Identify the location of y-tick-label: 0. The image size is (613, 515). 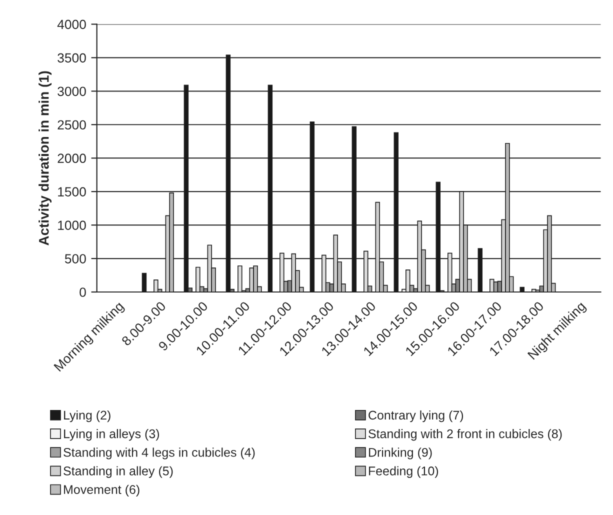
(83, 292).